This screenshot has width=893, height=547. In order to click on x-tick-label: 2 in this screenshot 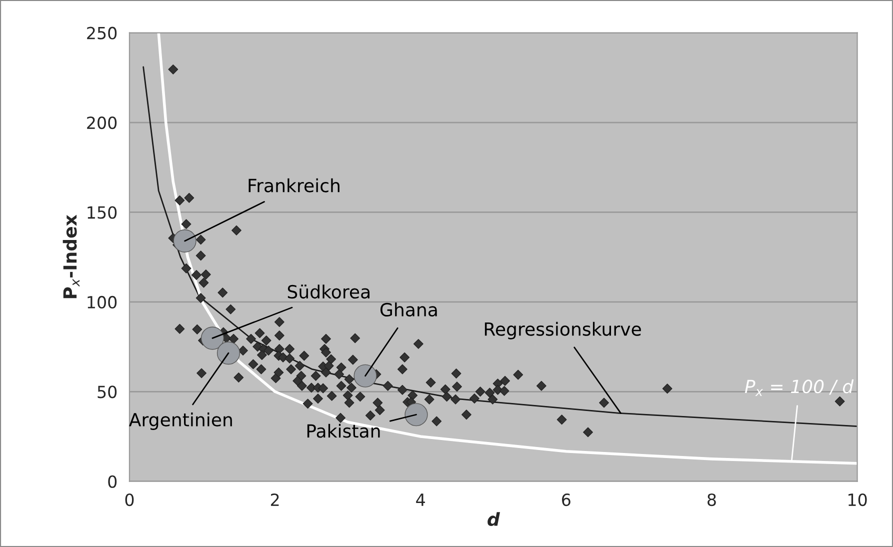, I will do `click(274, 499)`.